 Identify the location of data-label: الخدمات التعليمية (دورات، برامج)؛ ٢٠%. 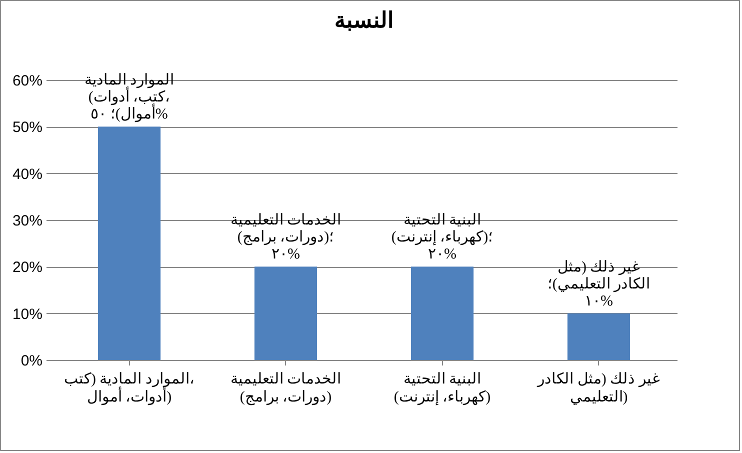
(286, 237).